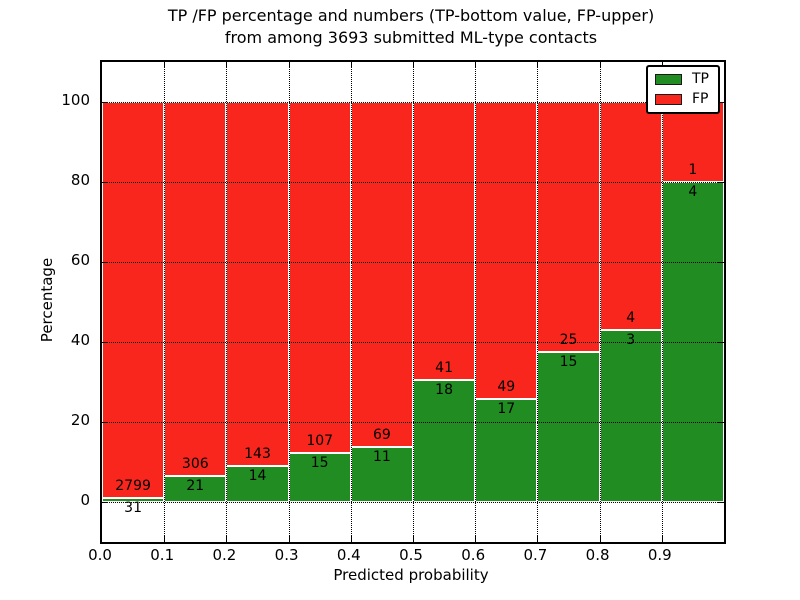 This screenshot has height=600, width=800. What do you see at coordinates (381, 274) in the screenshot?
I see `bar-segment-fp-bin0.4` at bounding box center [381, 274].